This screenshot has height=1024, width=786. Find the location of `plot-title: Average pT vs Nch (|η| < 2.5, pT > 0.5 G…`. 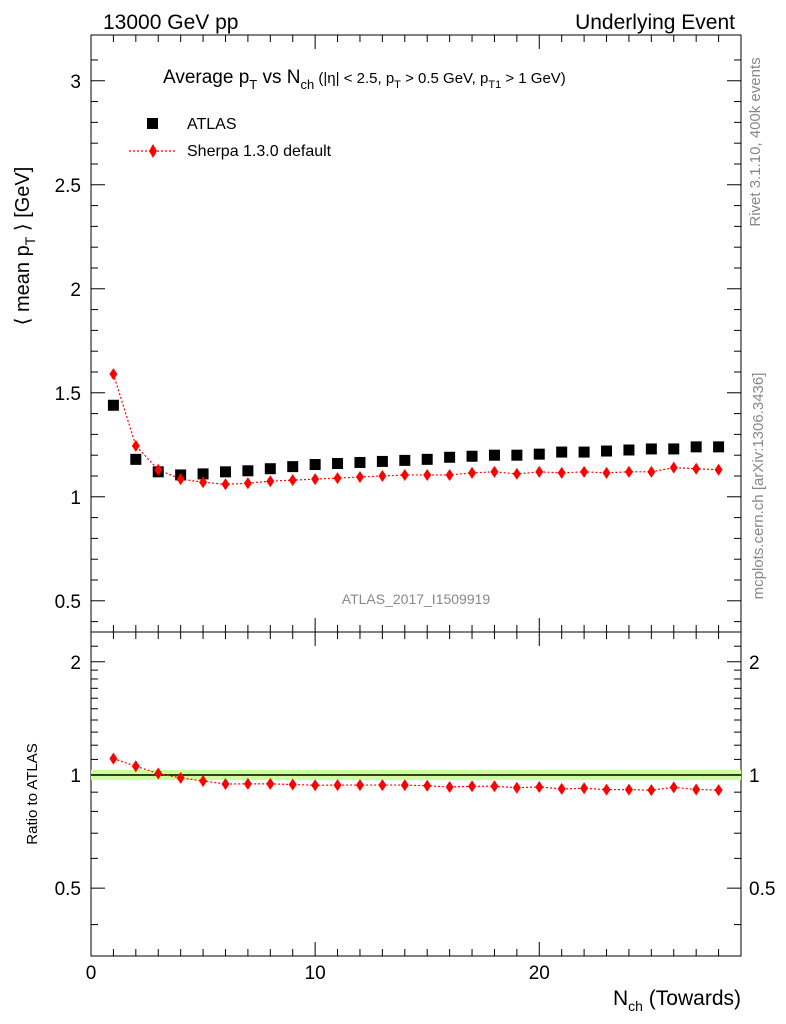

plot-title: Average pT vs Nch (|η| < 2.5, pT > 0.5 G… is located at coordinates (364, 79).